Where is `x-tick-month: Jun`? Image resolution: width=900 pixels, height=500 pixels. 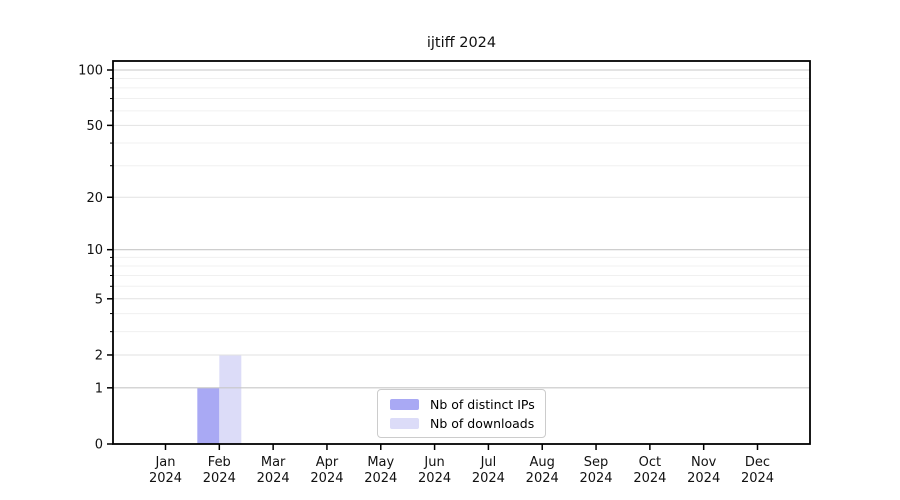 x-tick-month: Jun is located at coordinates (433, 462).